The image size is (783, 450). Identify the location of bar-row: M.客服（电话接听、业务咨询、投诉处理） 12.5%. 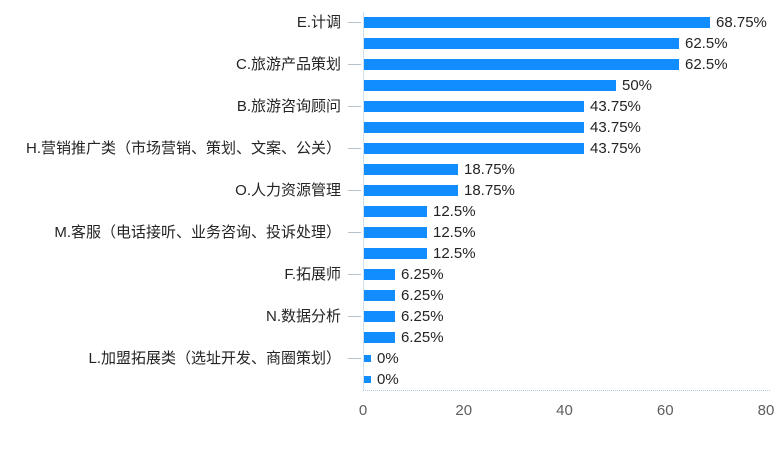
(391, 232).